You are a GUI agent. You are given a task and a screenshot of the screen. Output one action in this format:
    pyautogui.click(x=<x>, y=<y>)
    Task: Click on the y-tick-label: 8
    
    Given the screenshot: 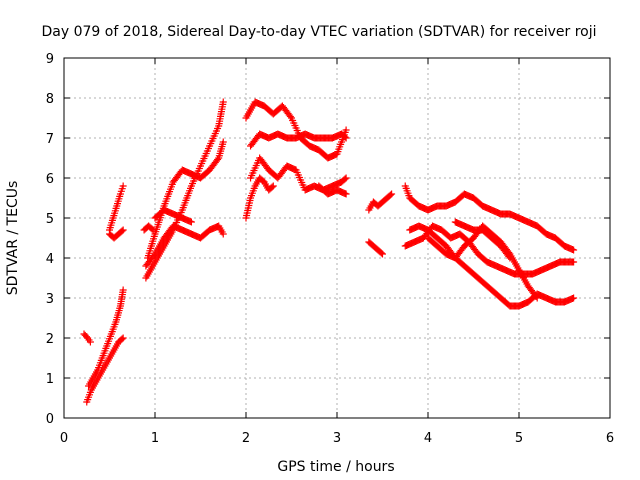 What is the action you would take?
    pyautogui.click(x=50, y=99)
    